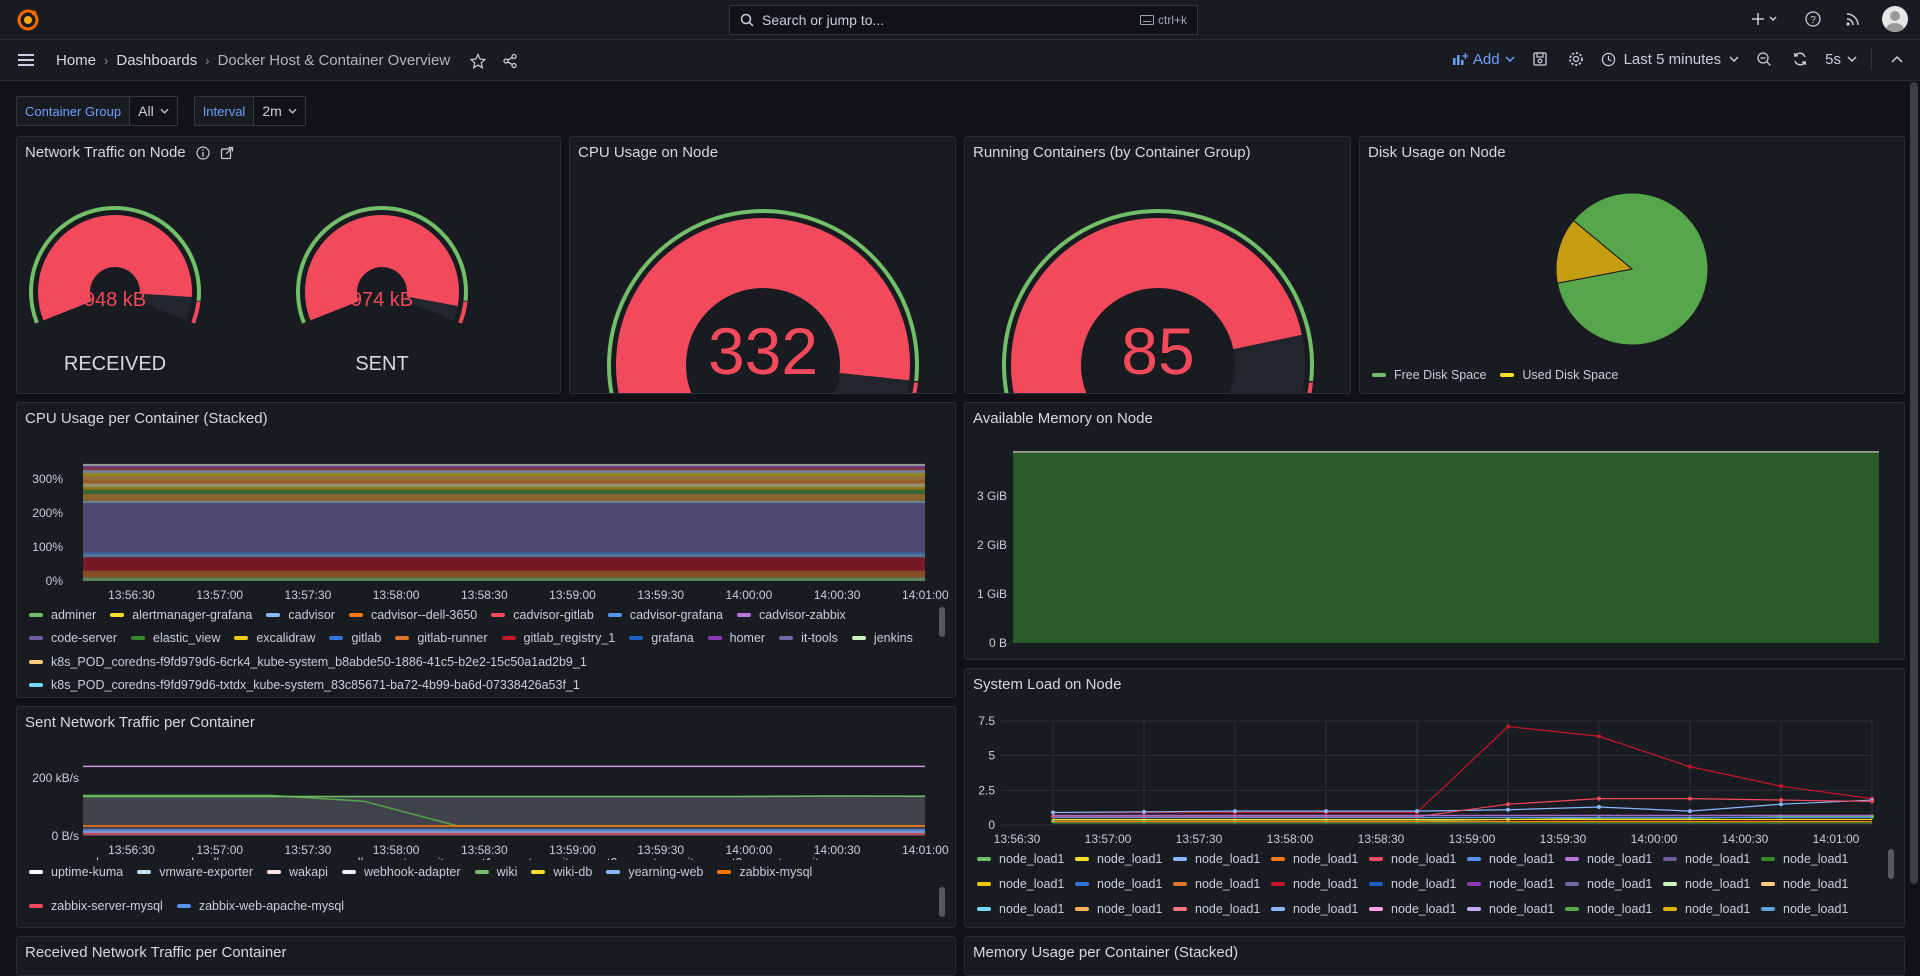 This screenshot has height=976, width=1920. Describe the element at coordinates (510, 61) in the screenshot. I see `share-icon` at that location.